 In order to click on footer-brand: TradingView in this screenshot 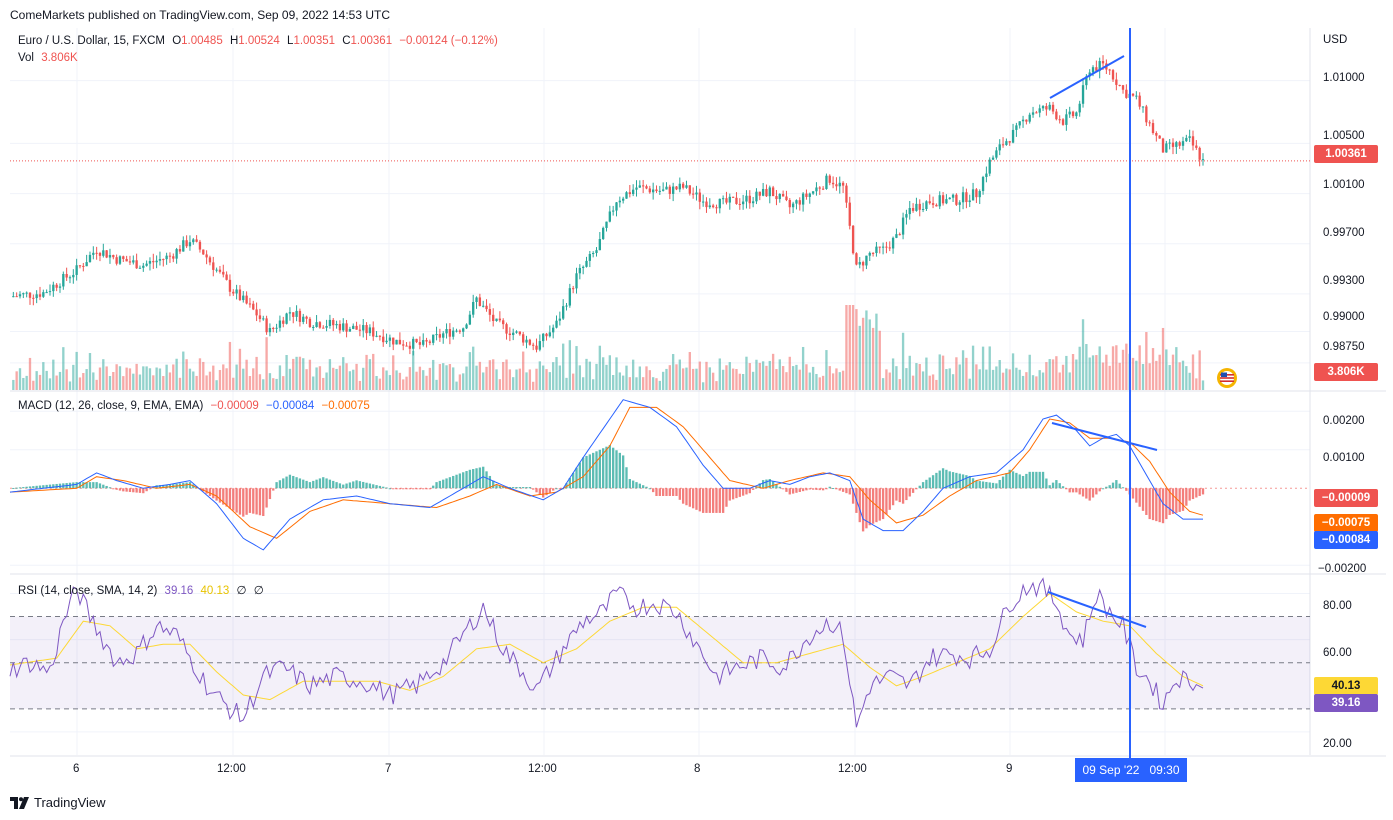, I will do `click(58, 802)`.